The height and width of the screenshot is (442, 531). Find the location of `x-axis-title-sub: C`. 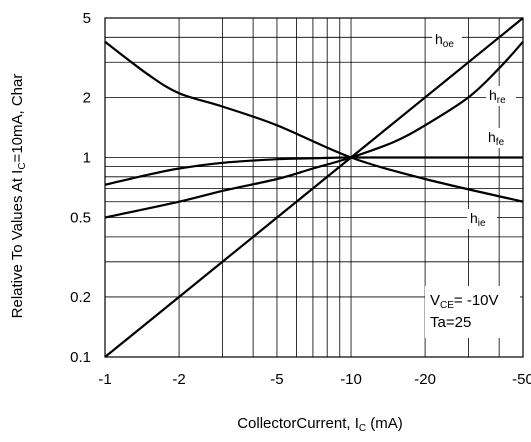

x-axis-title-sub: C is located at coordinates (362, 428).